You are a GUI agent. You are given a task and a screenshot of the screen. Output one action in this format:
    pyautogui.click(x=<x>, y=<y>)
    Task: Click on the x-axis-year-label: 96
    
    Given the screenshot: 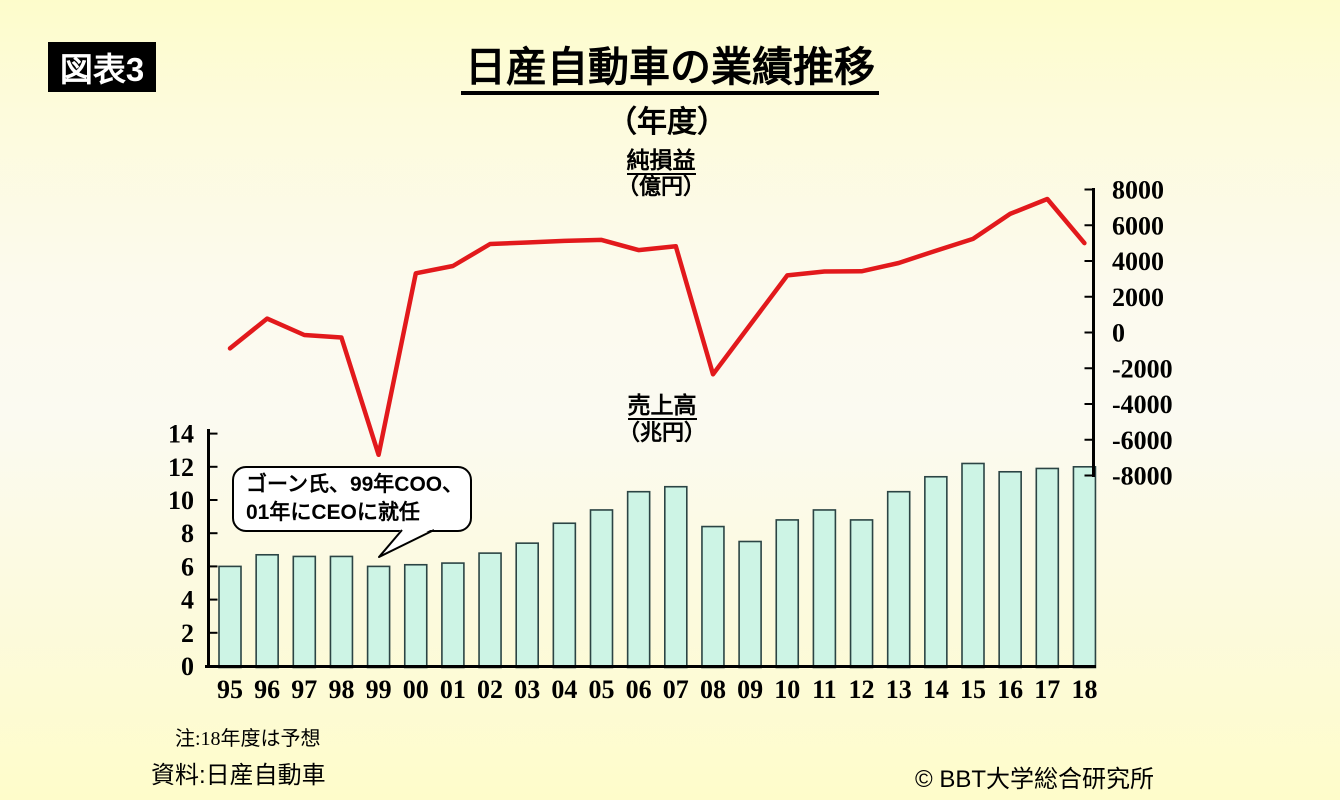 What is the action you would take?
    pyautogui.click(x=267, y=689)
    